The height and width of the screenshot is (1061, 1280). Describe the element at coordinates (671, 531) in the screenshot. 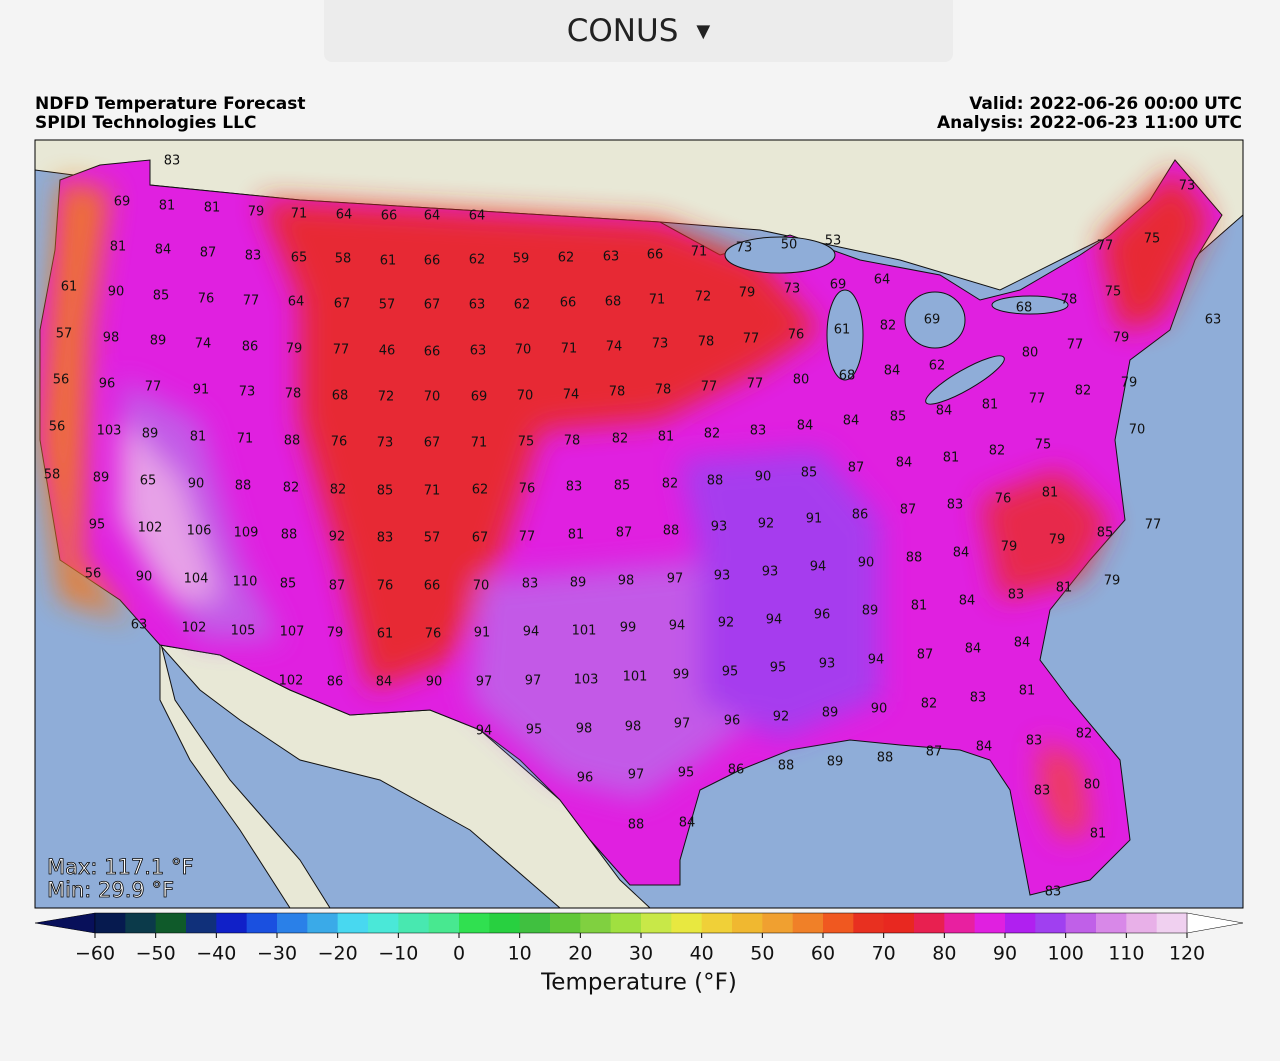

I see `station-value: 88` at that location.